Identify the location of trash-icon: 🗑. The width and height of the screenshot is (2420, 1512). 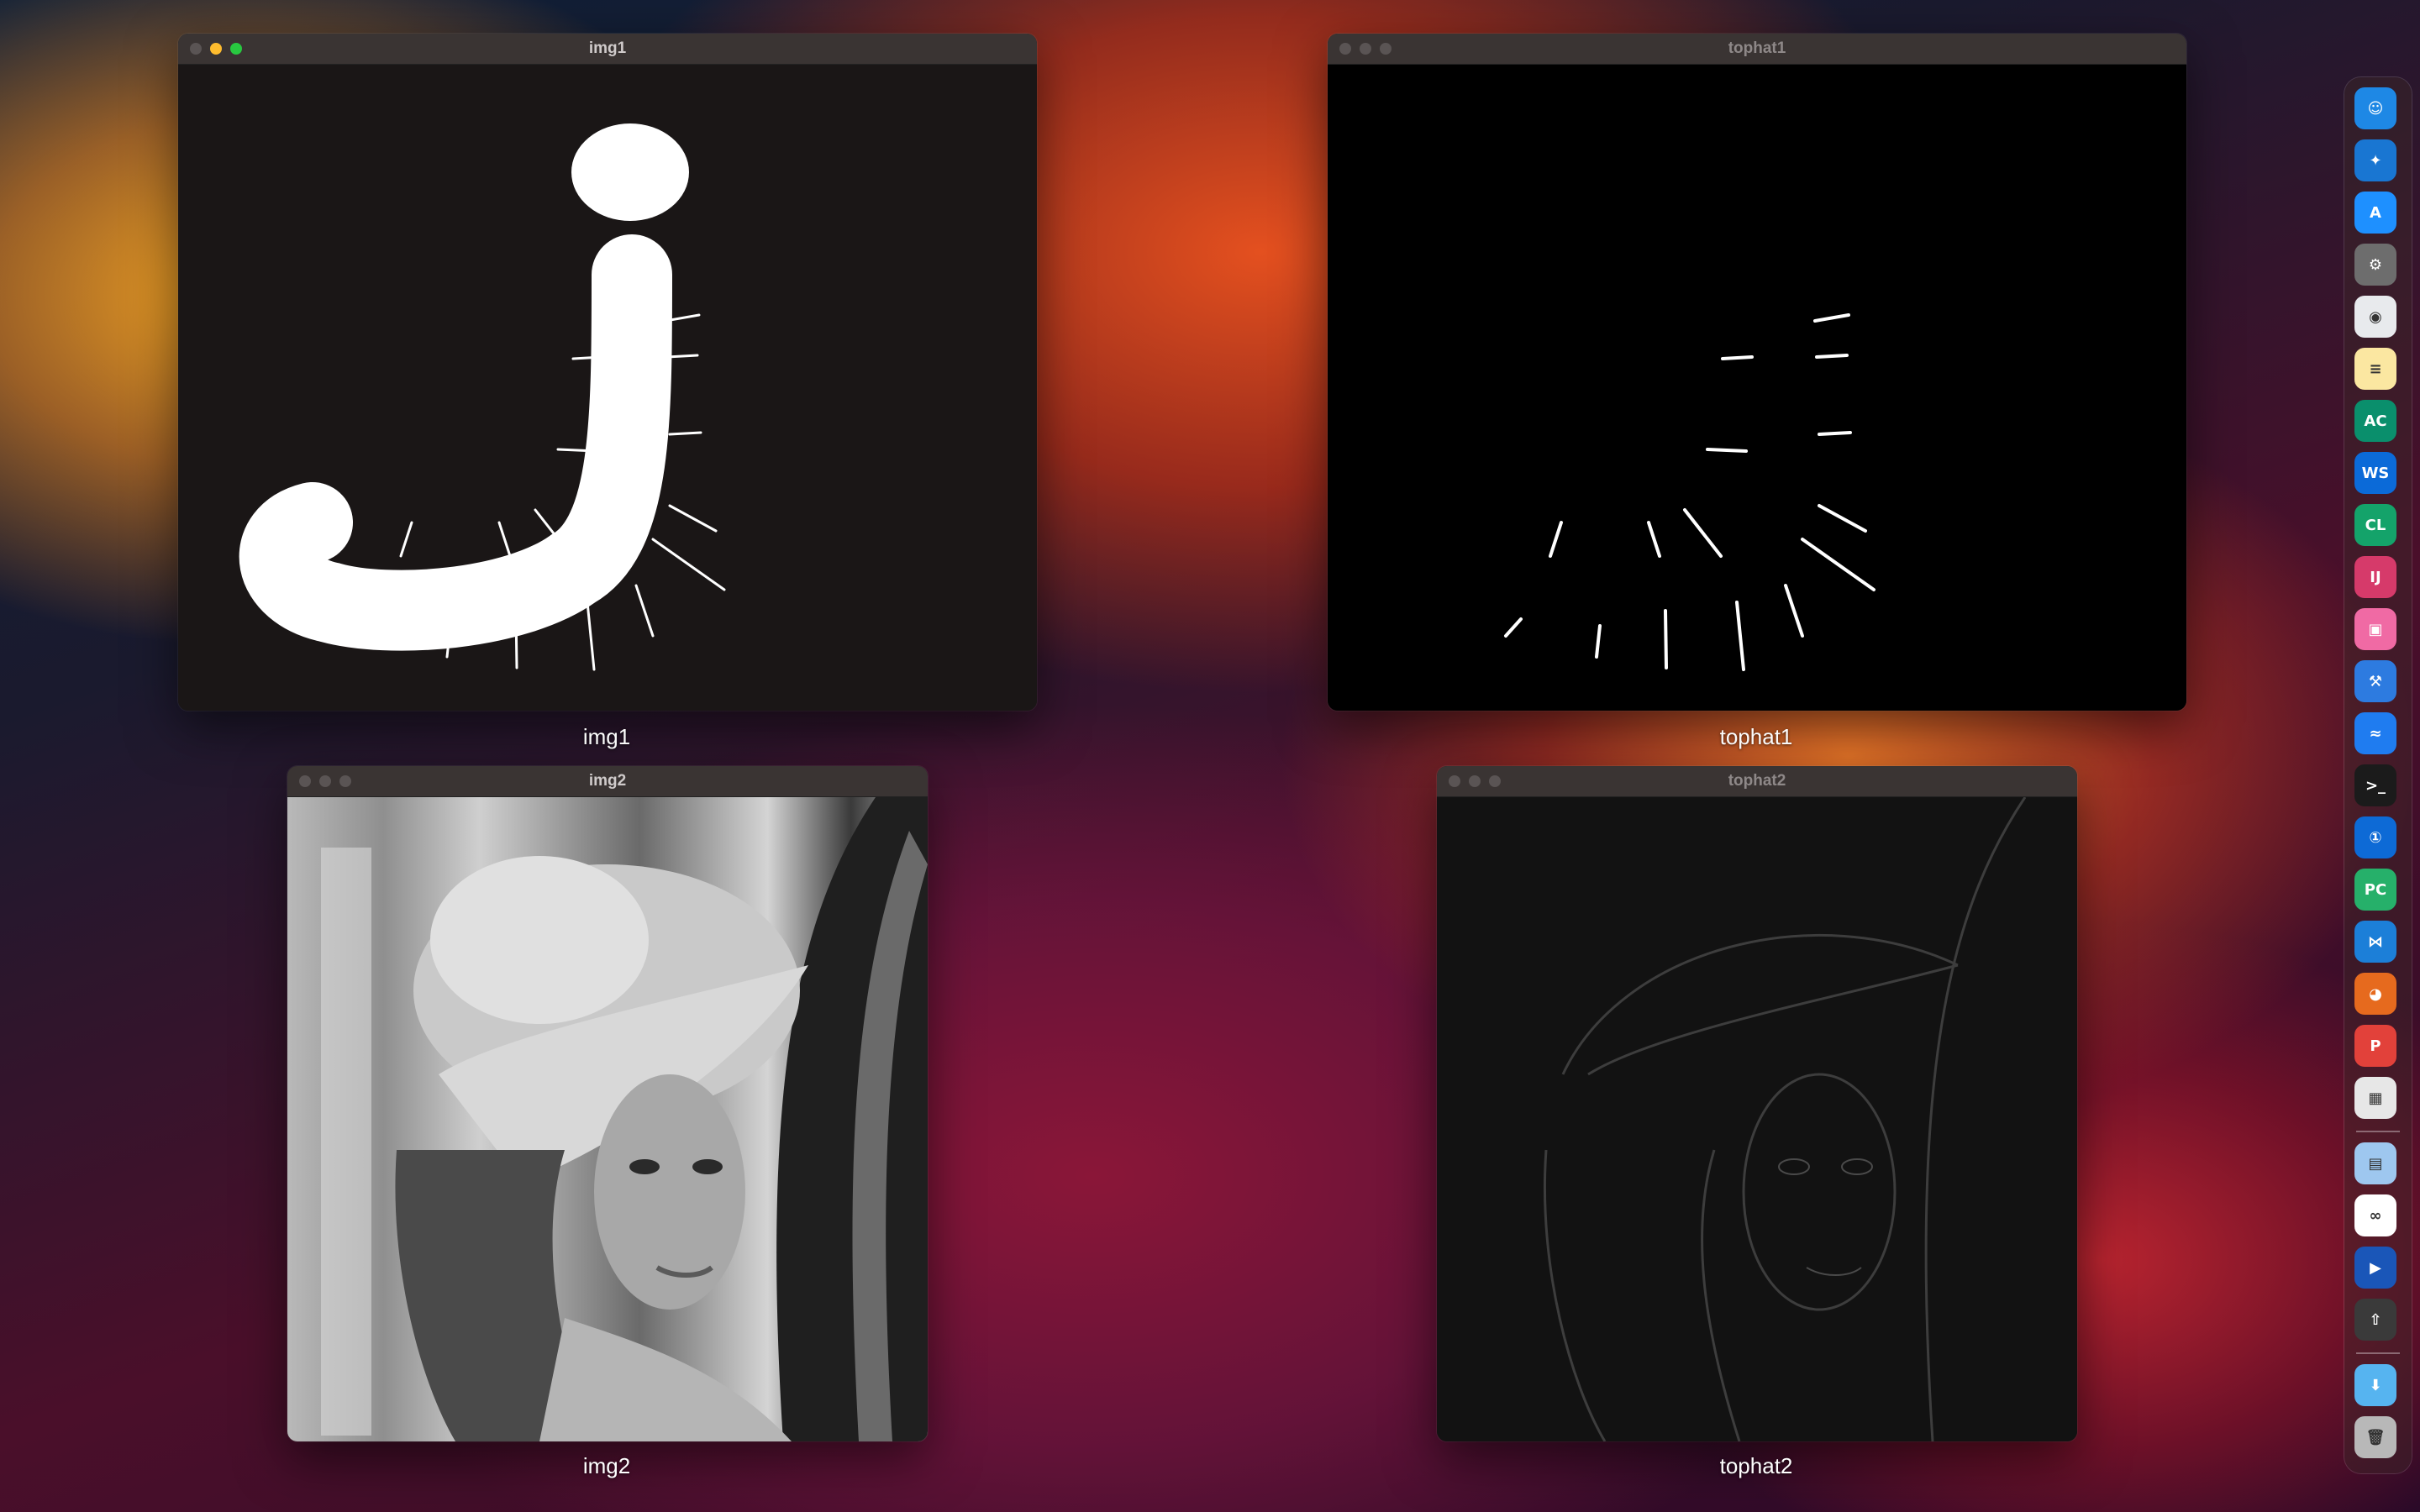
(2375, 1437).